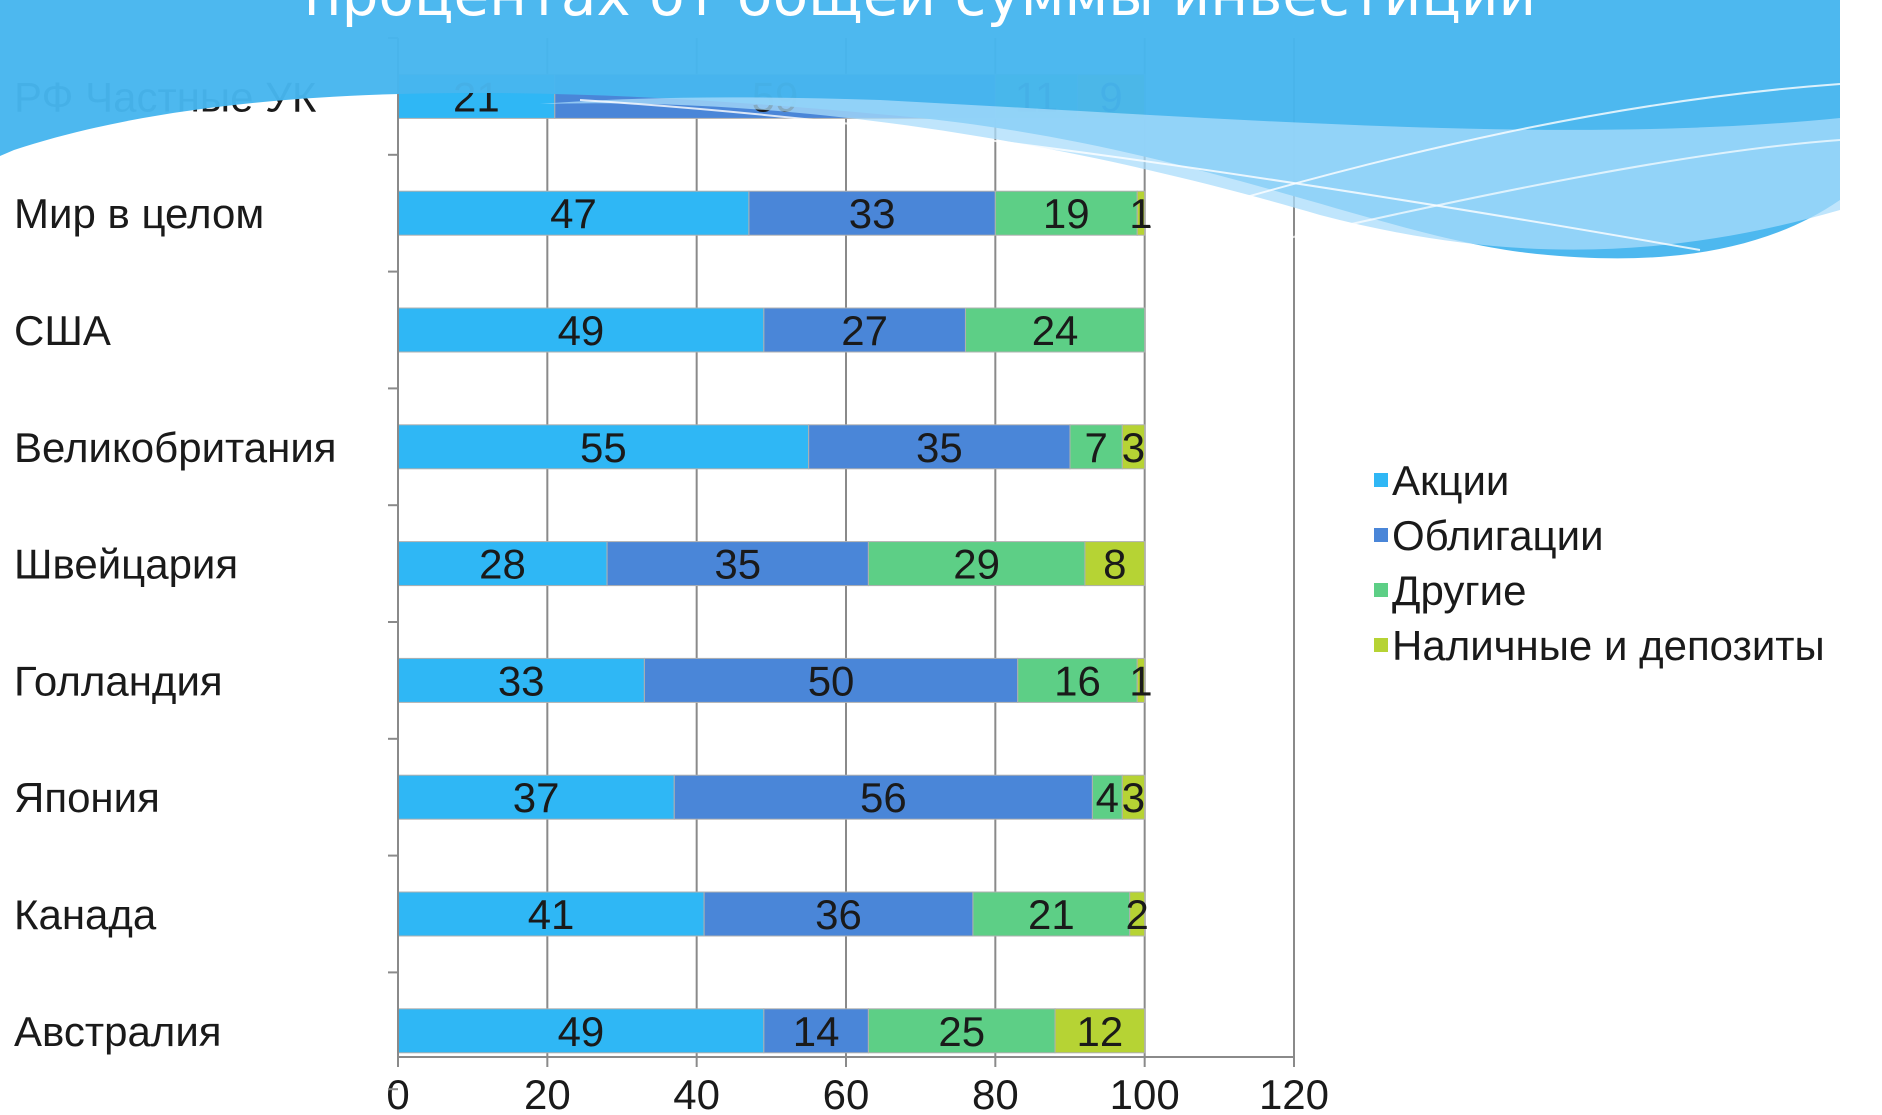 This screenshot has width=1882, height=1115. What do you see at coordinates (1095, 447) in the screenshot?
I see `bar-value-label: 7` at bounding box center [1095, 447].